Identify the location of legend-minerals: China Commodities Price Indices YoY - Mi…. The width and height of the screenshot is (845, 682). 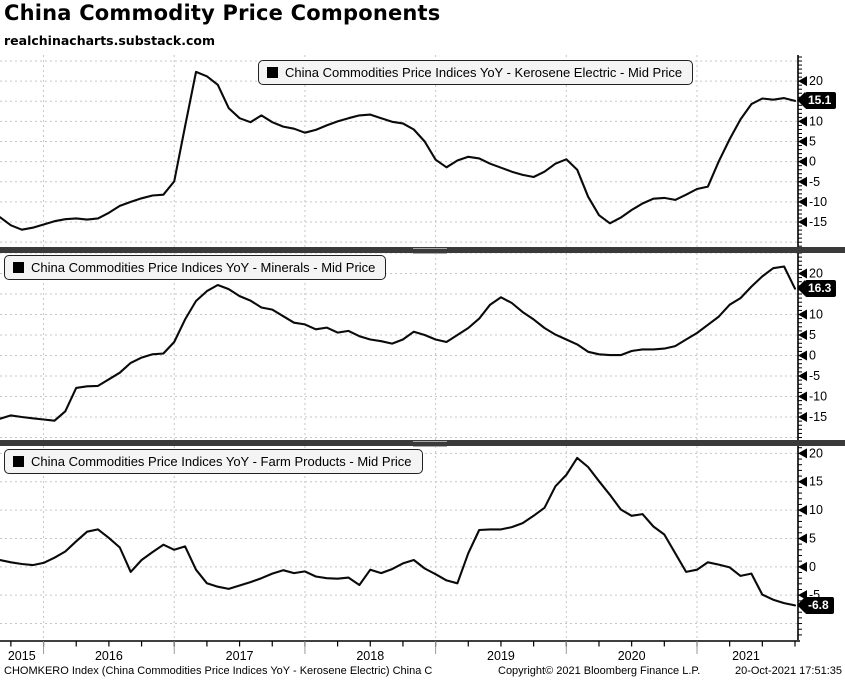
(195, 267).